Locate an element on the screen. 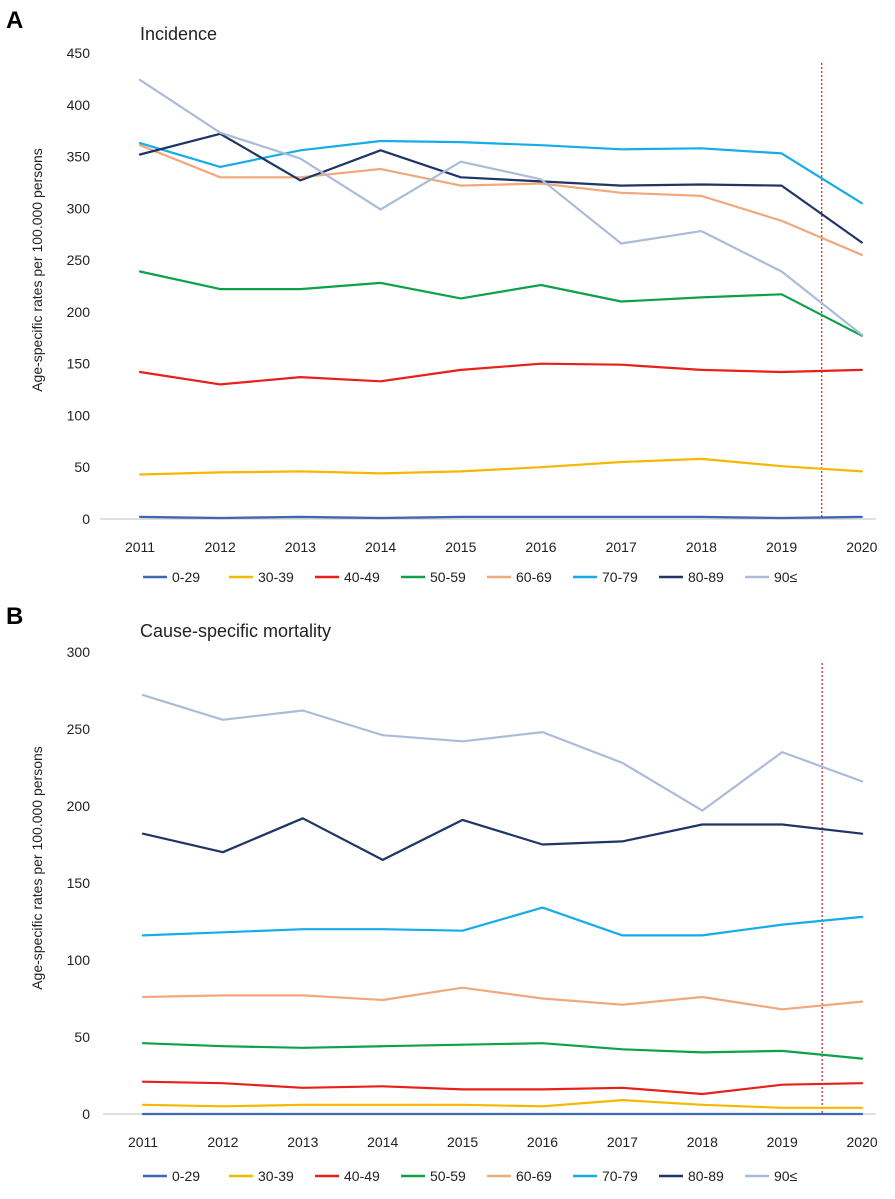  panel-a-y-ticks: 0 50 100 150 200 250 300 350 400 450 is located at coordinates (79, 286).